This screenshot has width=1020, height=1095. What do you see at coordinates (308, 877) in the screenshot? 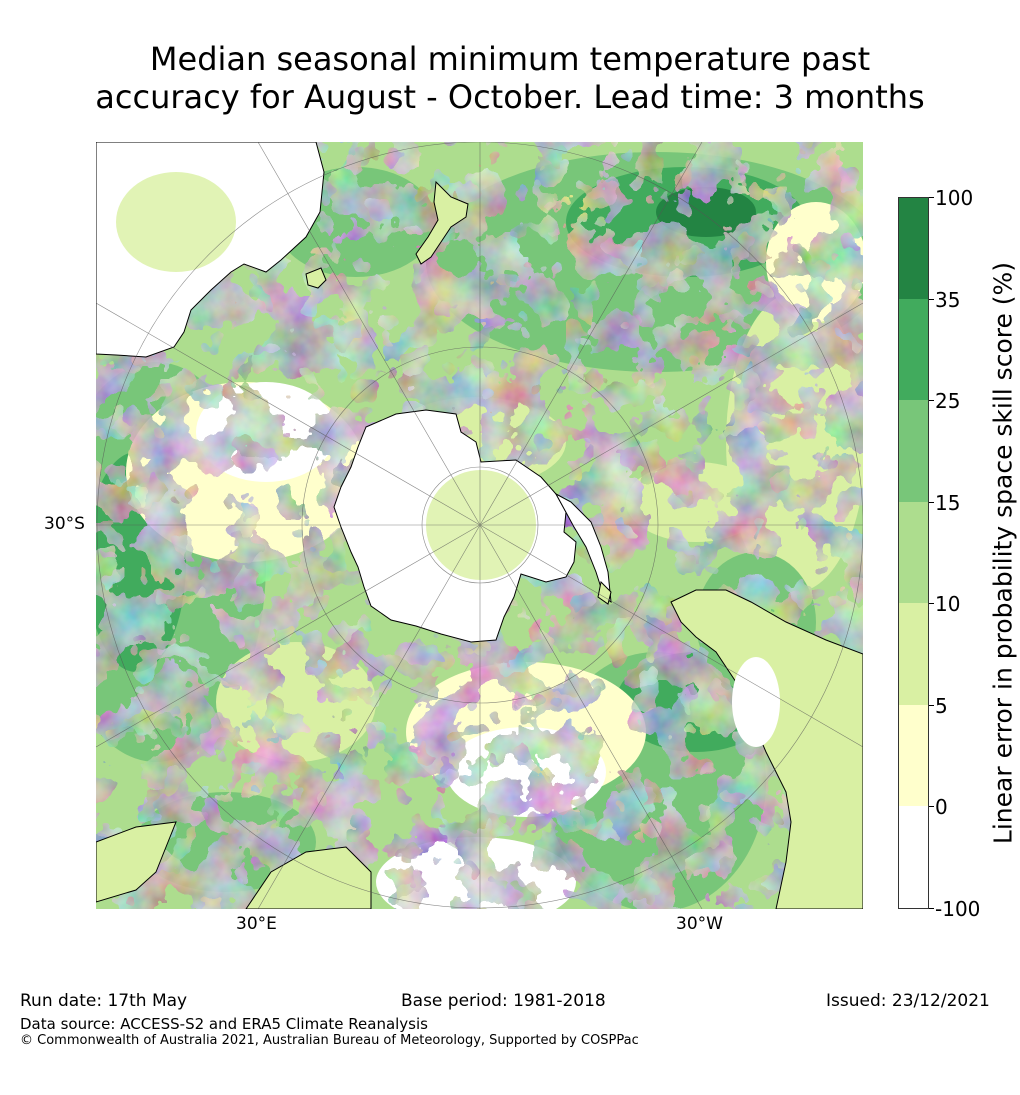
I see `madagascar-coastline` at bounding box center [308, 877].